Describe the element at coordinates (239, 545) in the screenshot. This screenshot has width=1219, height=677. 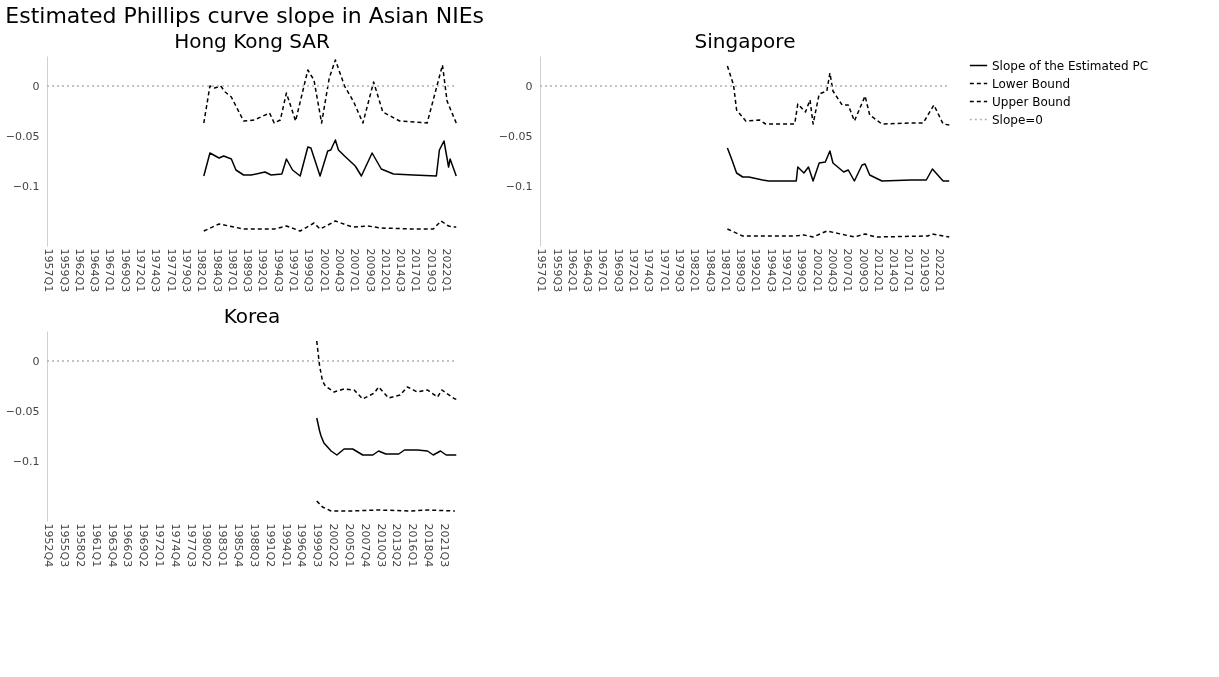
I see `x-tick-label: 1985Q4` at that location.